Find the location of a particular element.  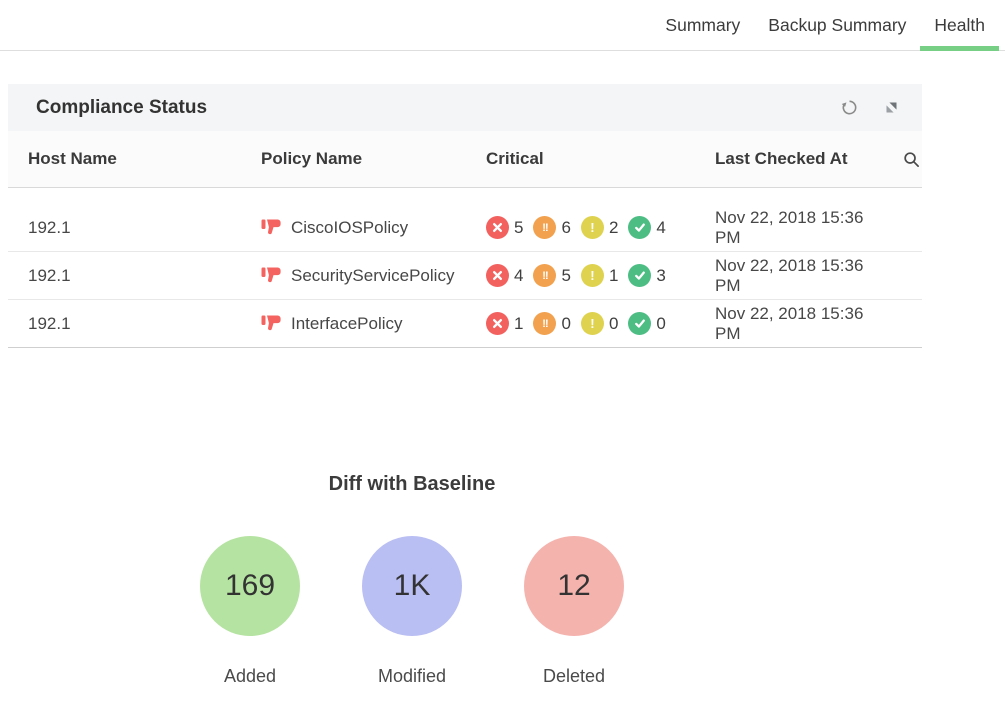

panel-title: Compliance Status is located at coordinates (122, 107).